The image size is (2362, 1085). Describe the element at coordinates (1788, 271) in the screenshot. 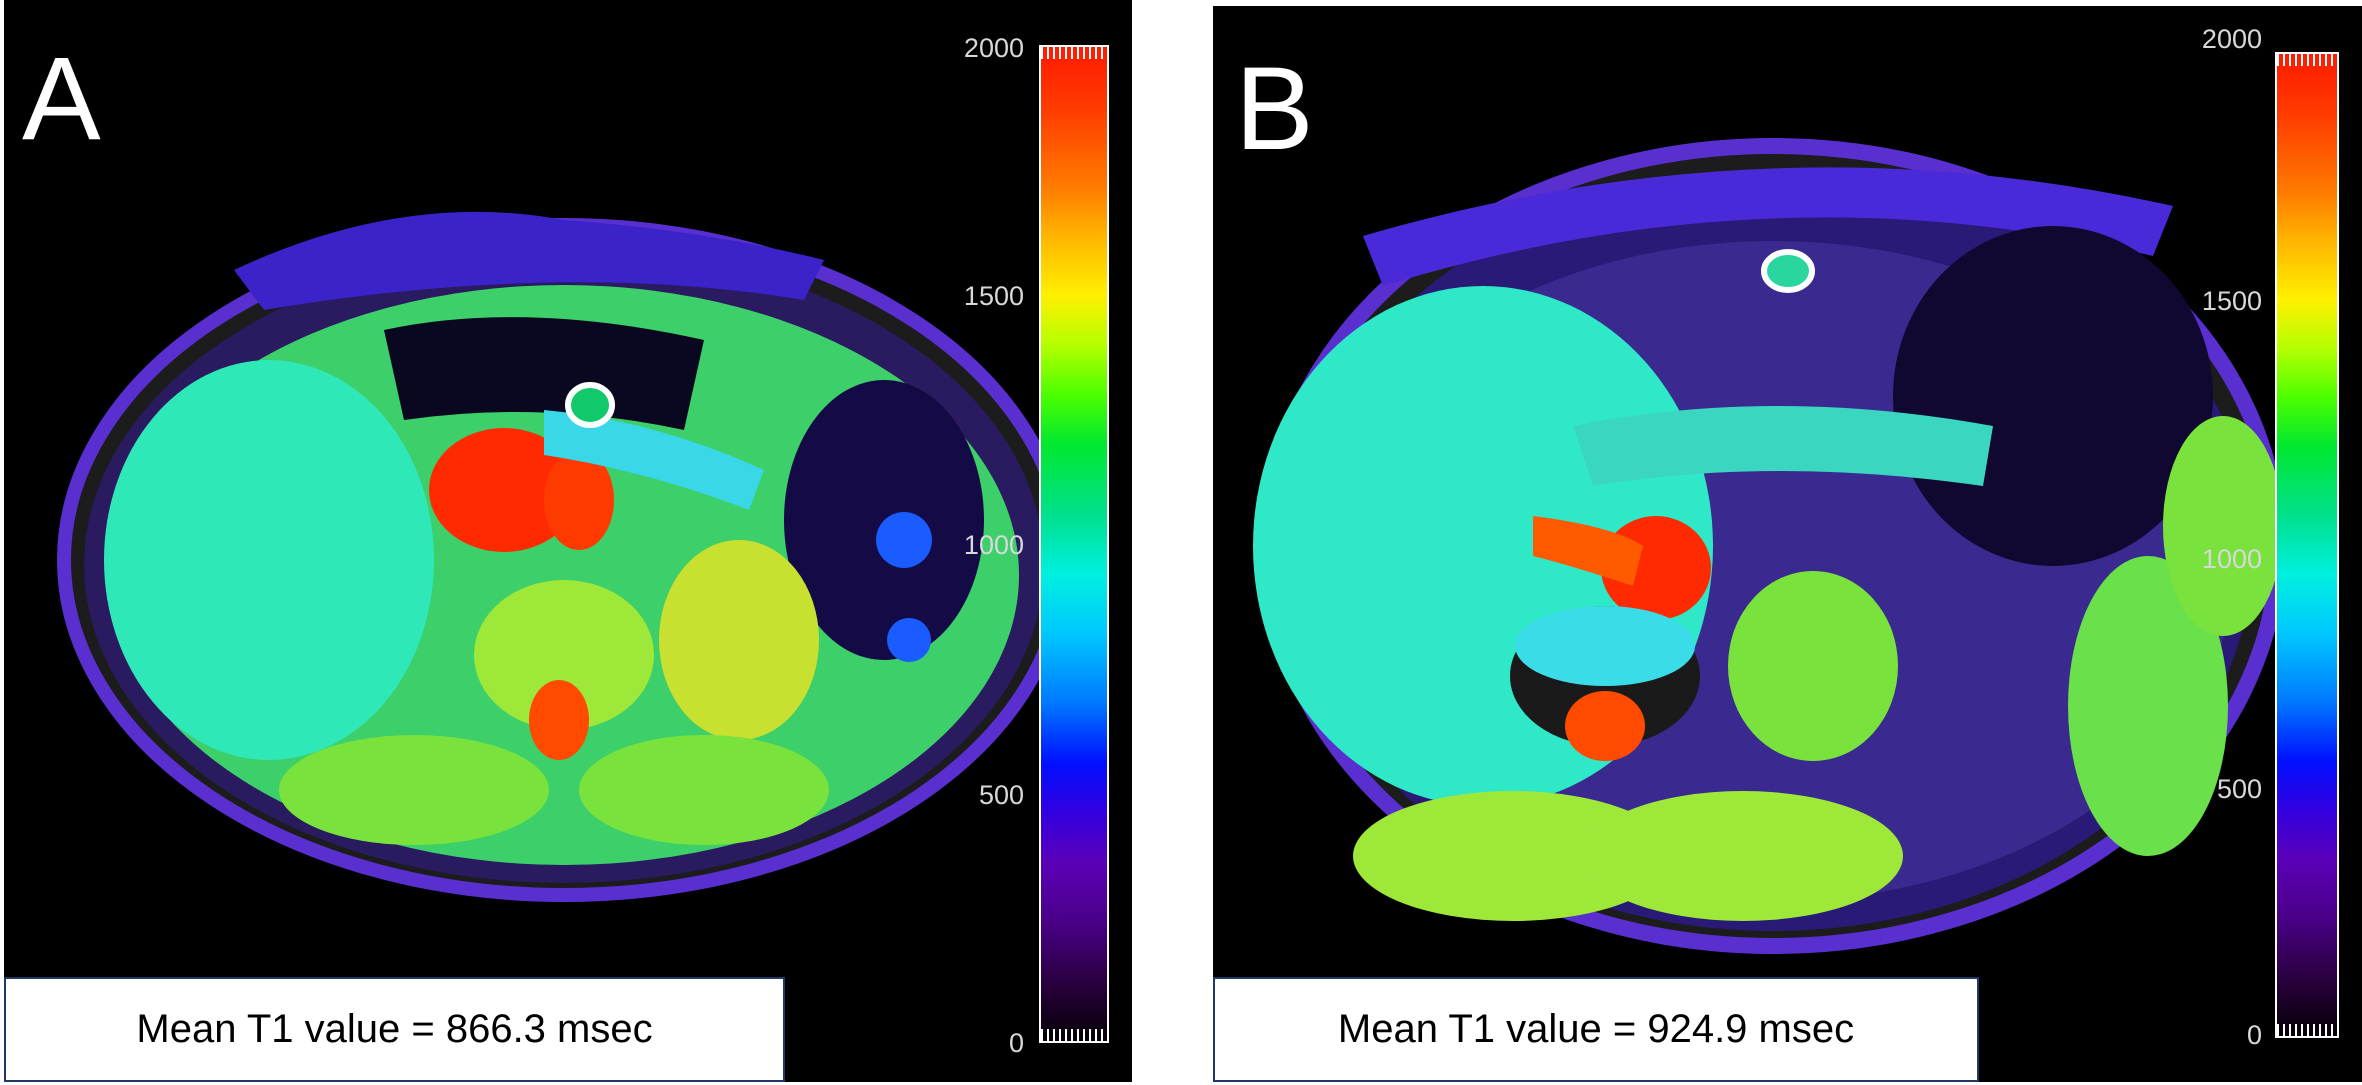

I see `roi-marker-b` at that location.